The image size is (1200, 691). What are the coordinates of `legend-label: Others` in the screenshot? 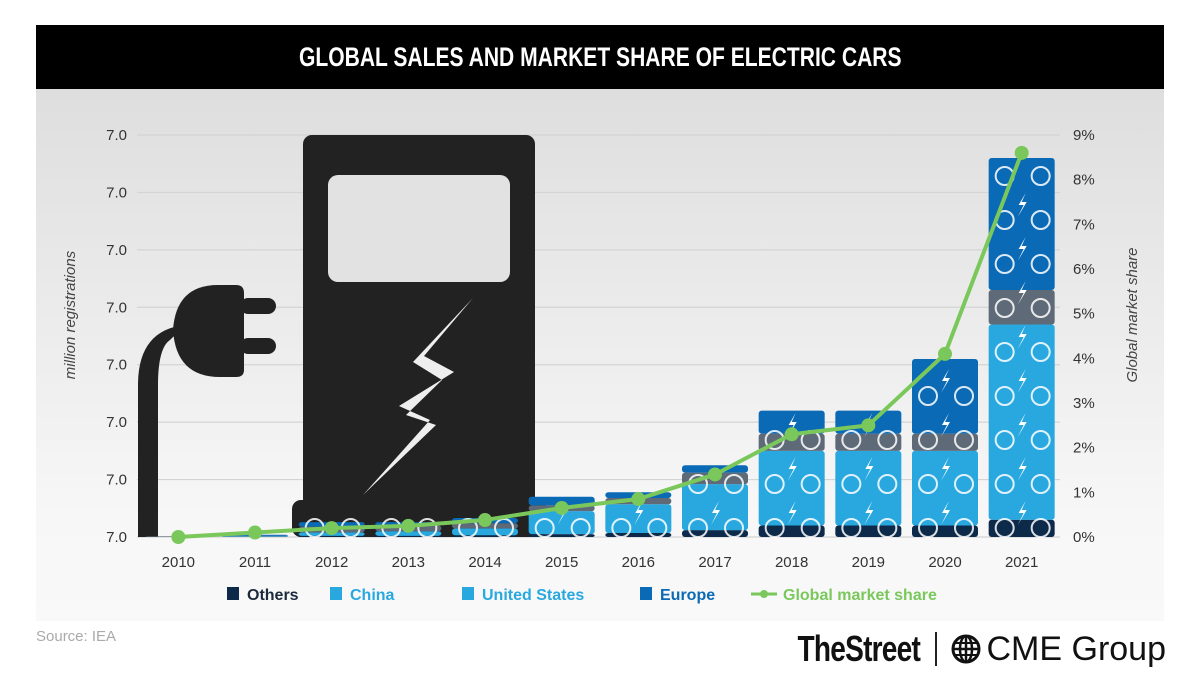 It's located at (273, 595).